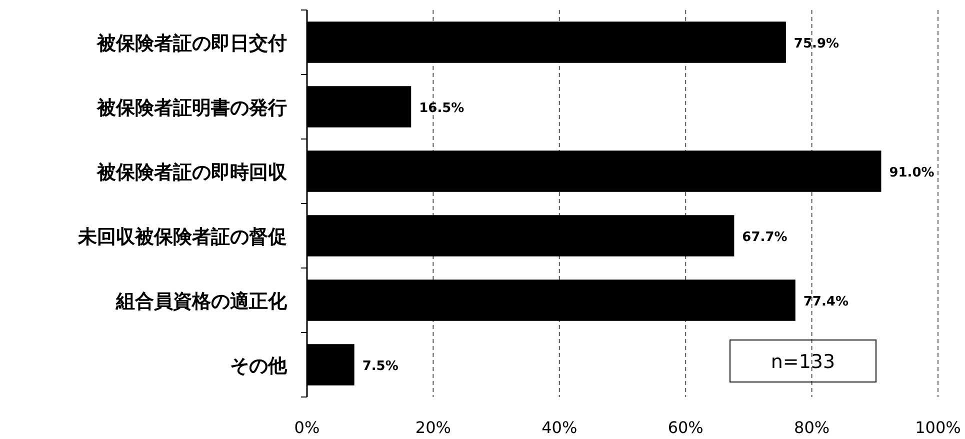 This screenshot has width=965, height=439. I want to click on data-label: 7.5%, so click(380, 366).